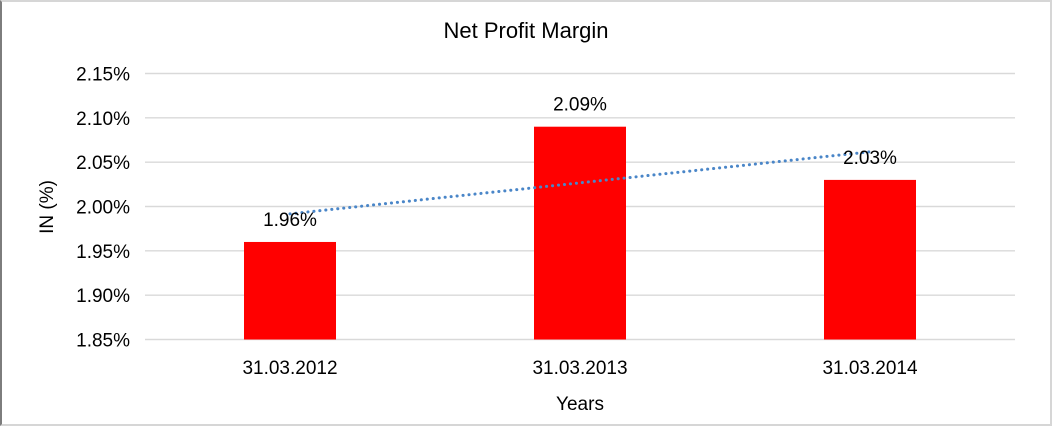 The width and height of the screenshot is (1052, 426). I want to click on y-tick-label: 2.00%, so click(103, 208).